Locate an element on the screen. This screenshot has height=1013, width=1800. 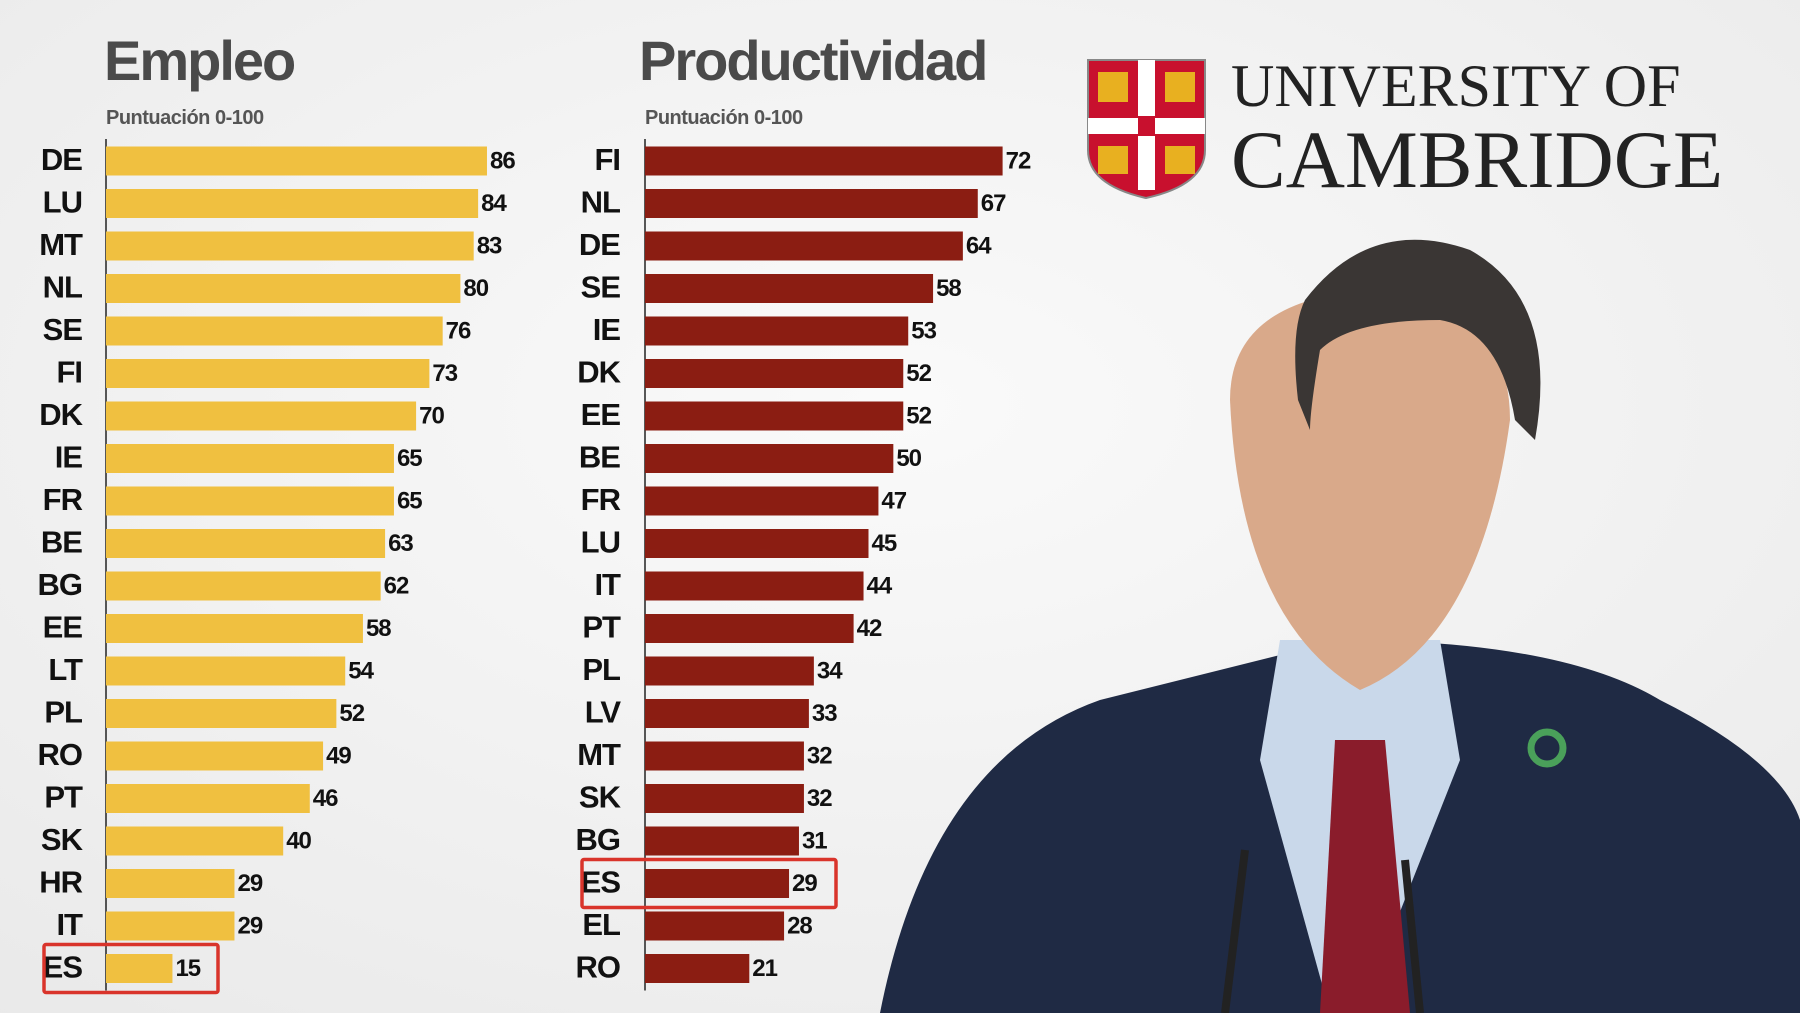
chart-title: Productividad is located at coordinates (812, 60).